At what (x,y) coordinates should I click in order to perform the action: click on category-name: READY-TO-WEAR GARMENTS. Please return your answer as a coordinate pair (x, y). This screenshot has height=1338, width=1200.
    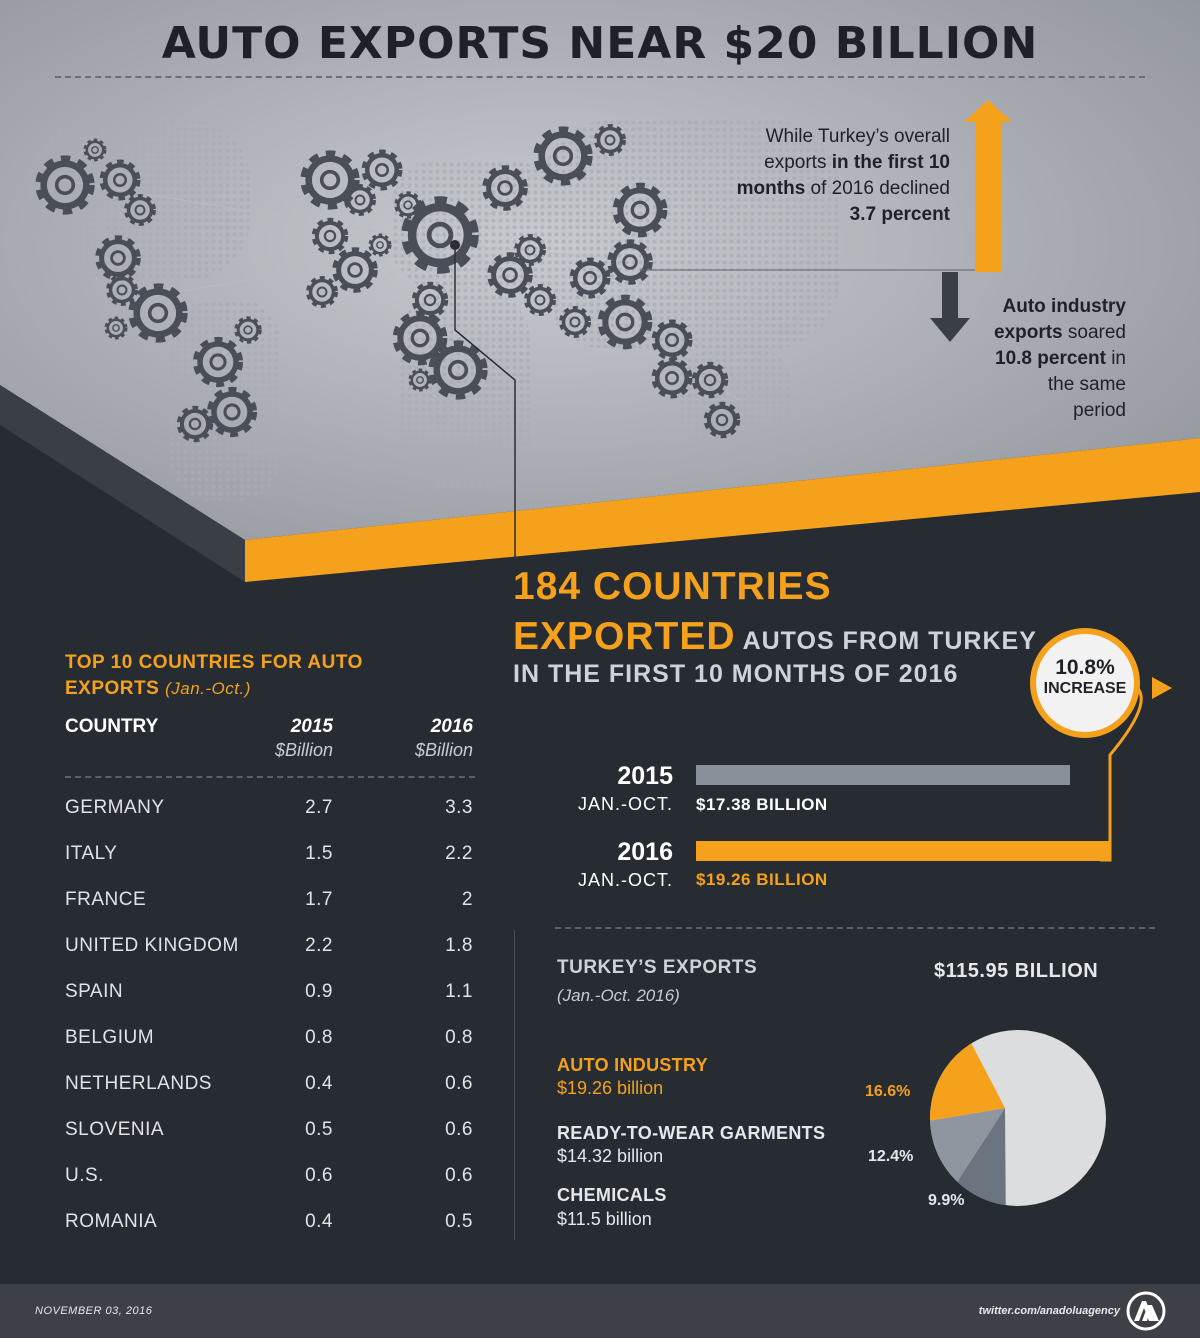
    Looking at the image, I should click on (691, 1133).